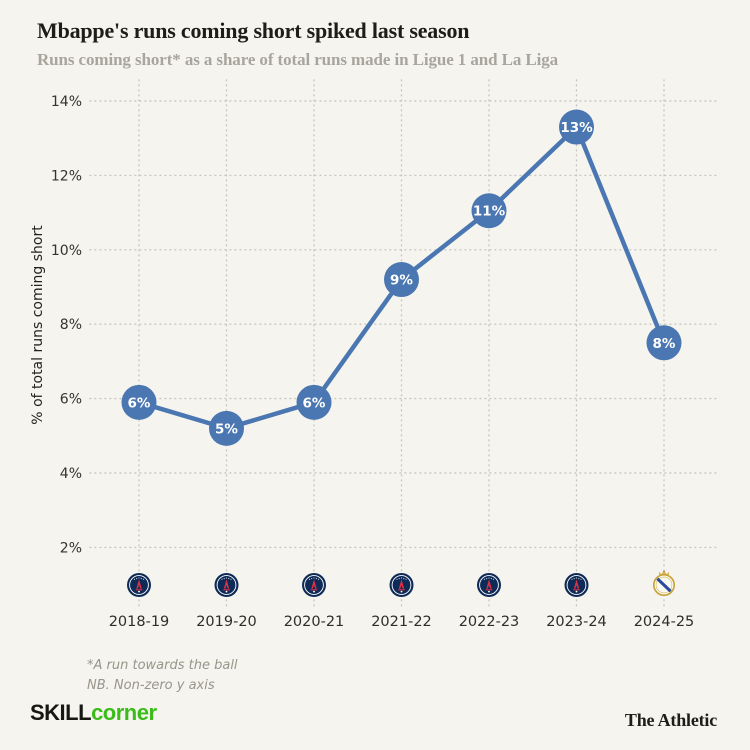 The width and height of the screenshot is (750, 750). Describe the element at coordinates (38, 325) in the screenshot. I see `y-axis-title: % of total runs coming short` at that location.